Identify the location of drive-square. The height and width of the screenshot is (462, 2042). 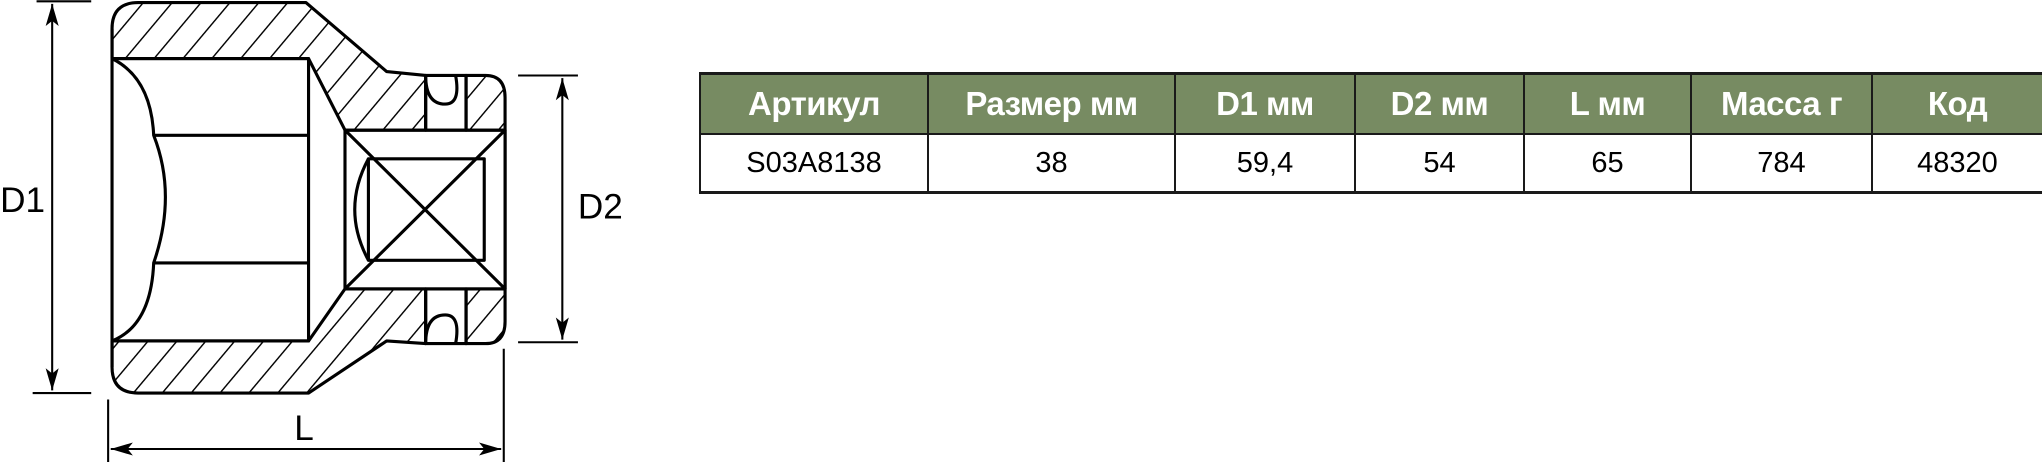
(425, 209).